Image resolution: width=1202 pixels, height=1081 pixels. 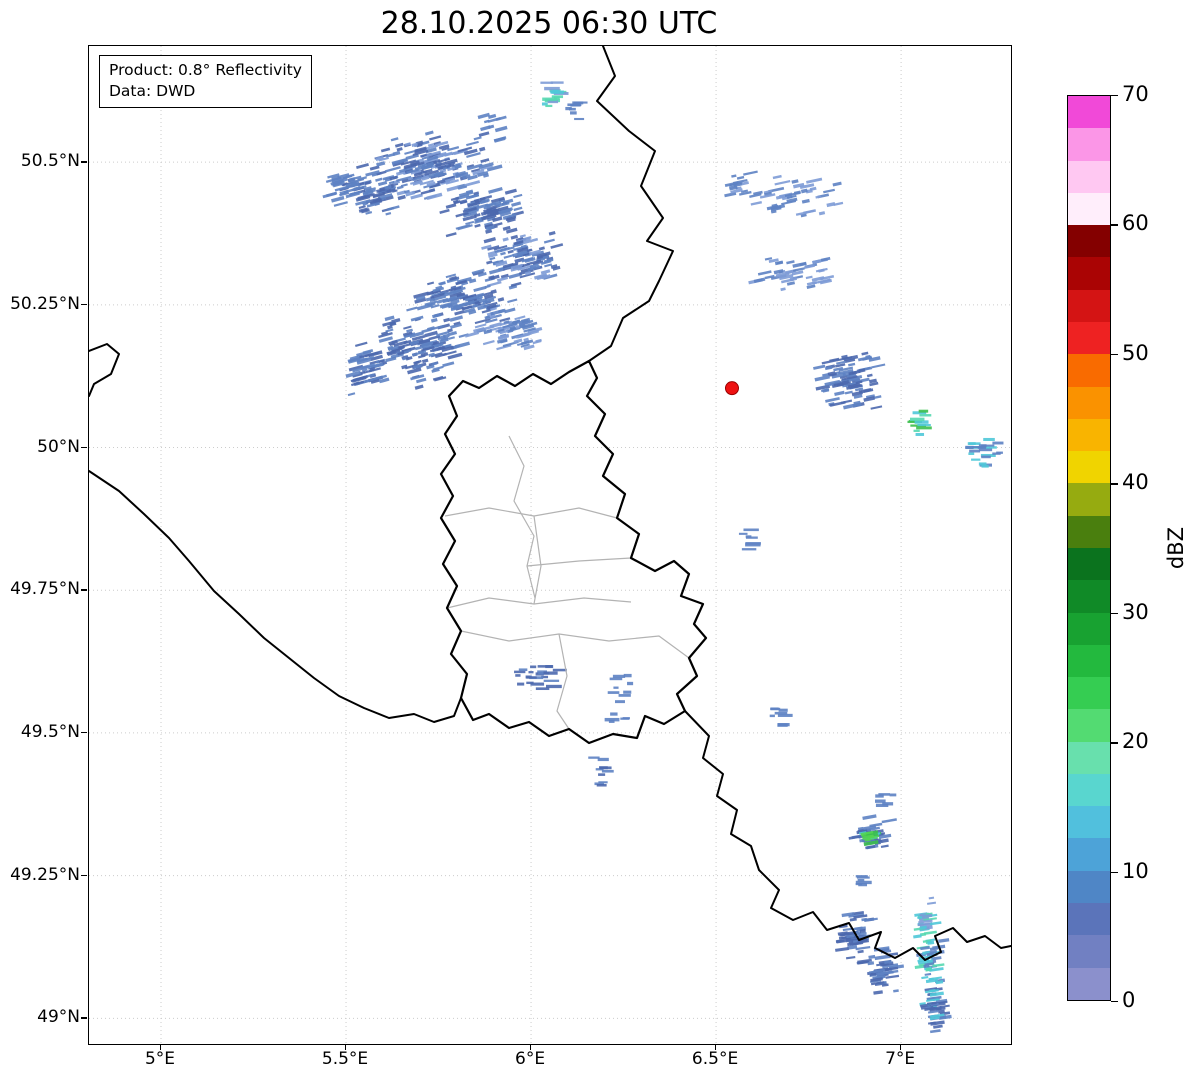 I want to click on canton-border, so click(x=531, y=513).